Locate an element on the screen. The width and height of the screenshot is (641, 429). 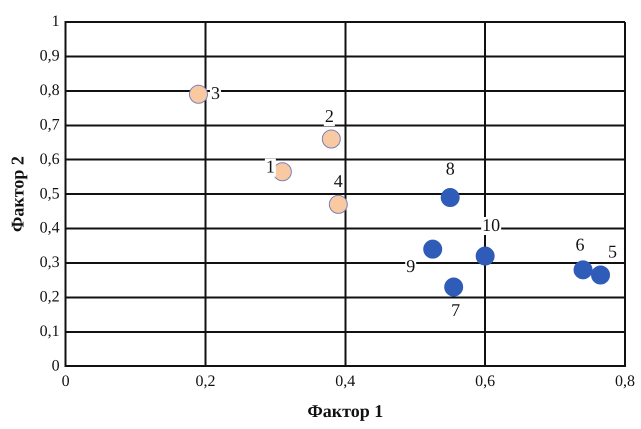
y-tick-label: 0 is located at coordinates (56, 365).